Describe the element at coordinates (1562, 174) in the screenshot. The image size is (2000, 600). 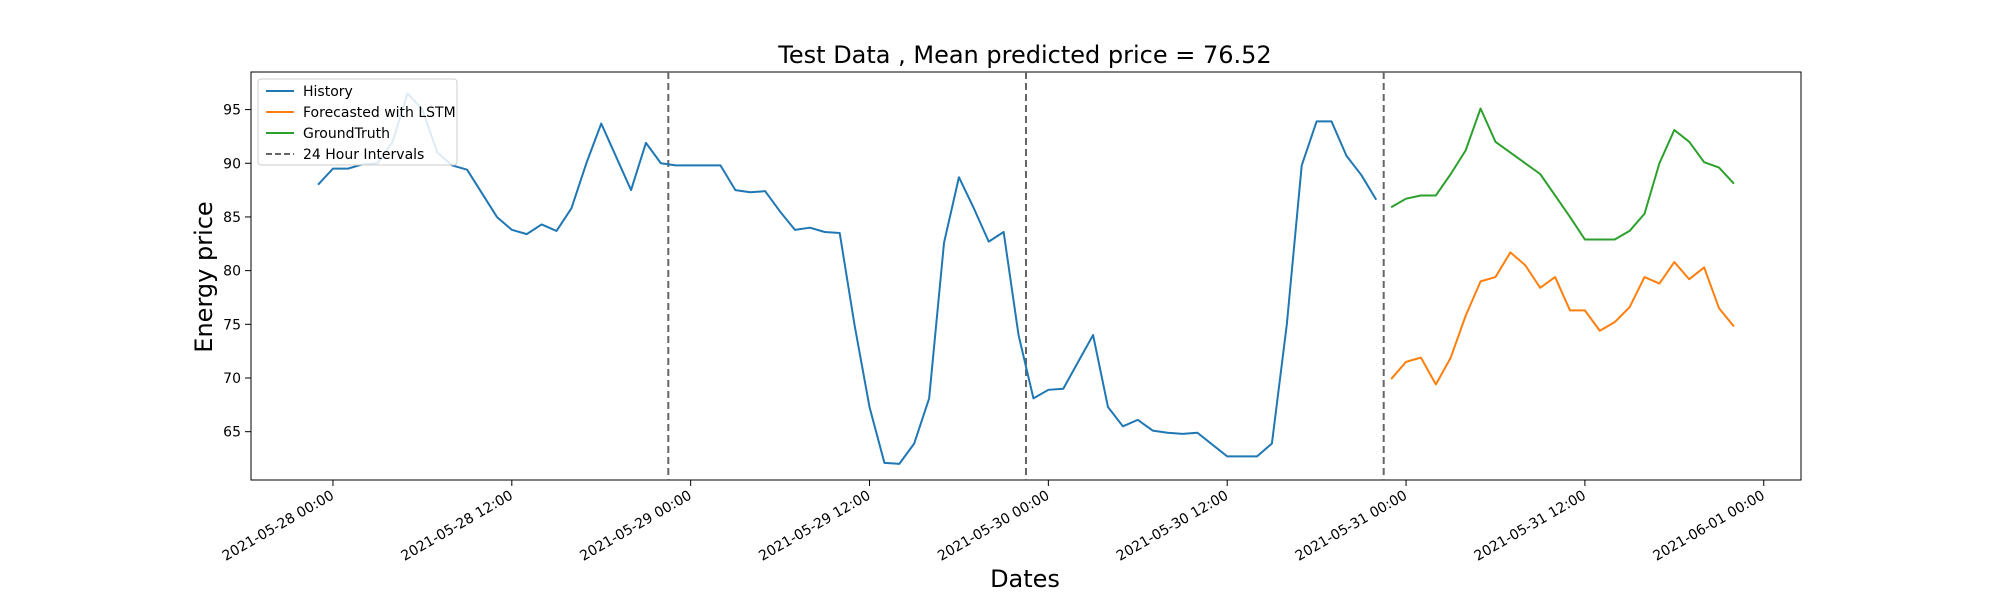
I see `series-line-groundtruth` at that location.